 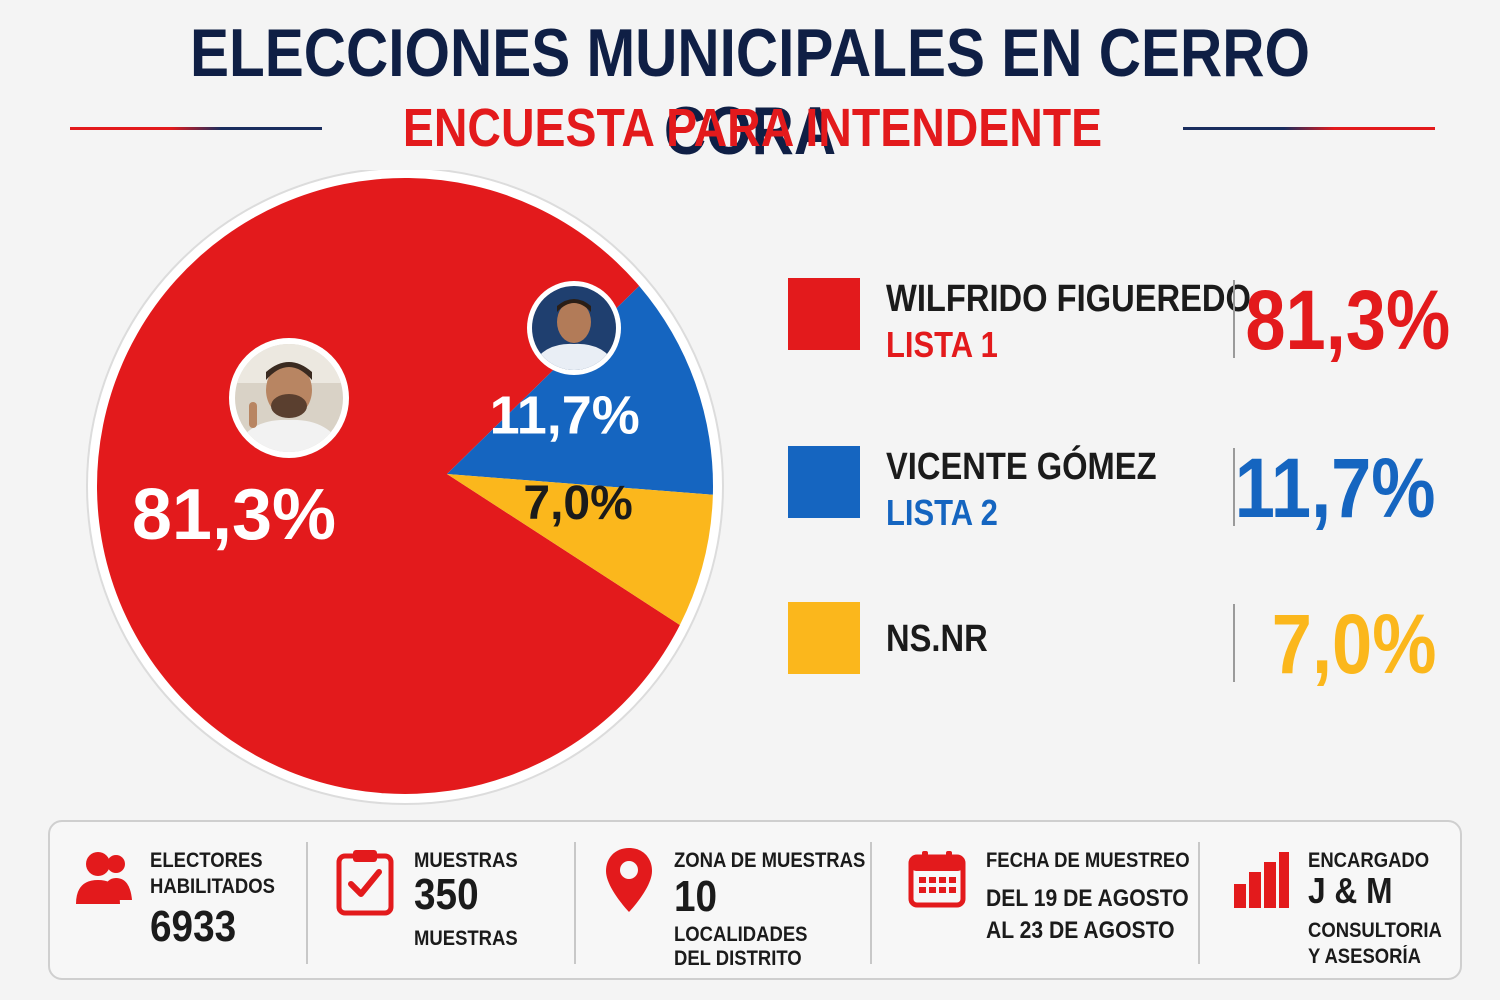 What do you see at coordinates (937, 639) in the screenshot?
I see `legend-name: NS.NR` at bounding box center [937, 639].